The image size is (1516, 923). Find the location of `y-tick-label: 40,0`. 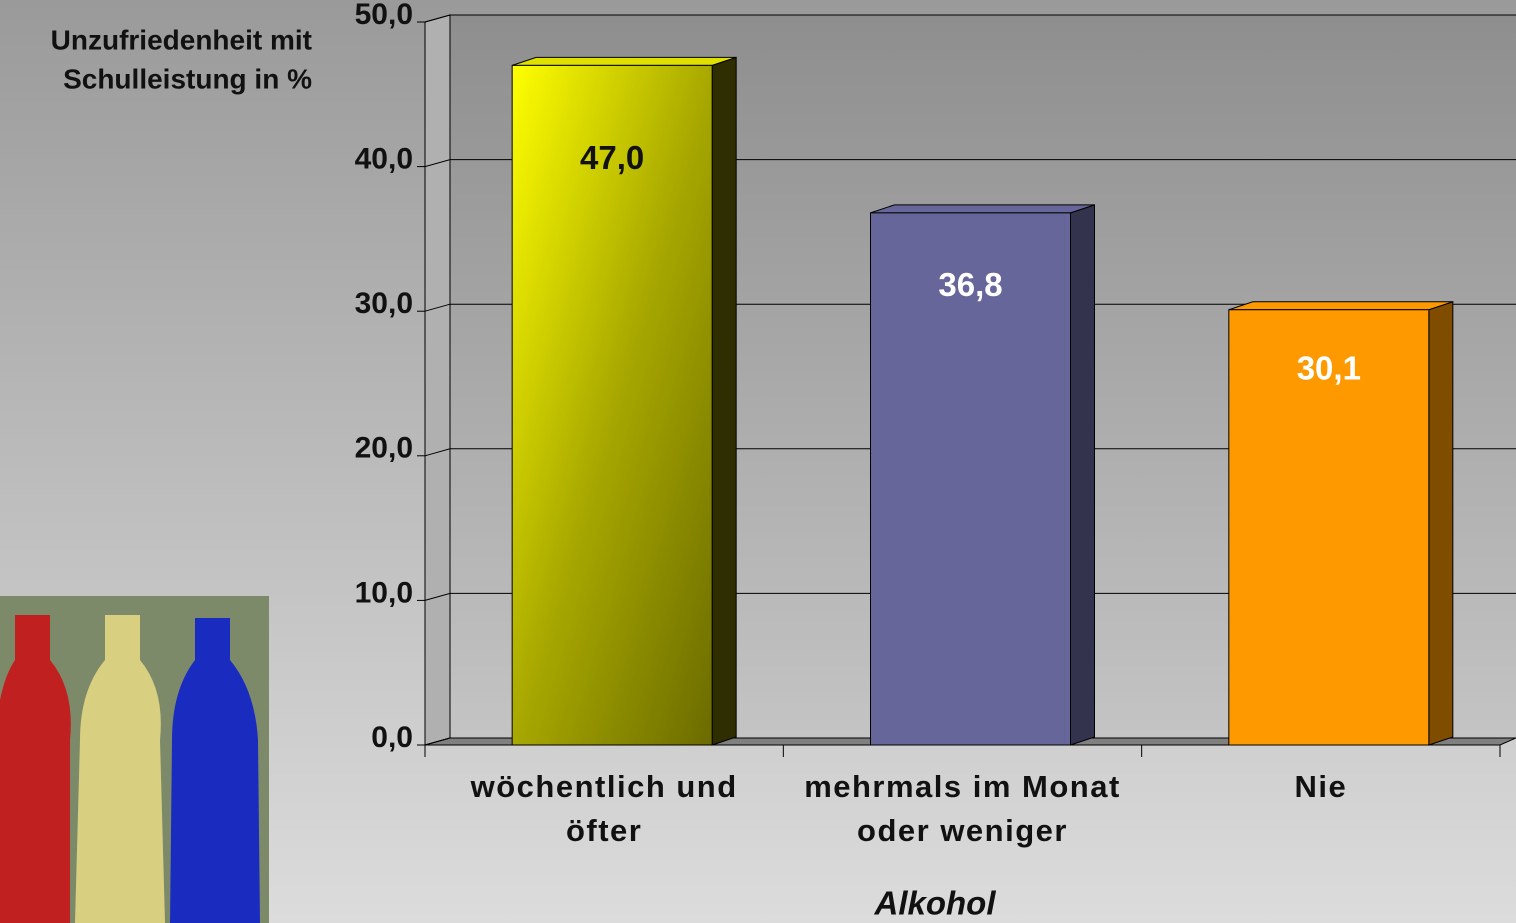

y-tick-label: 40,0 is located at coordinates (384, 159).